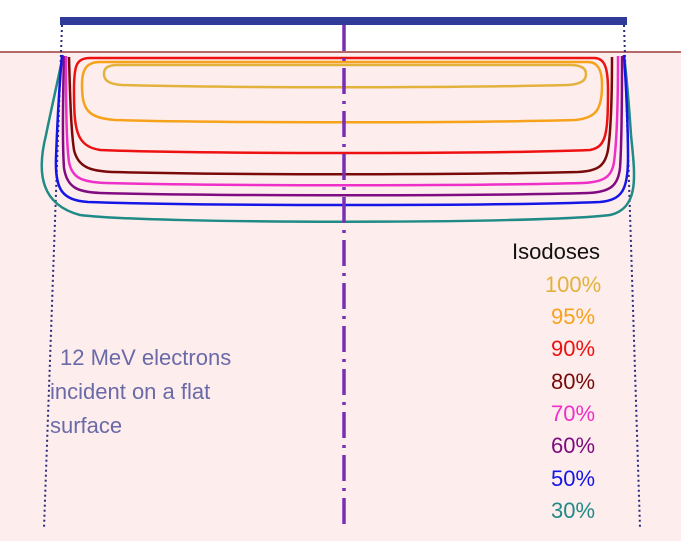  Describe the element at coordinates (573, 397) in the screenshot. I see `legend-list: 100% 95% 90% 80% 70% 60% 50% 30%` at that location.